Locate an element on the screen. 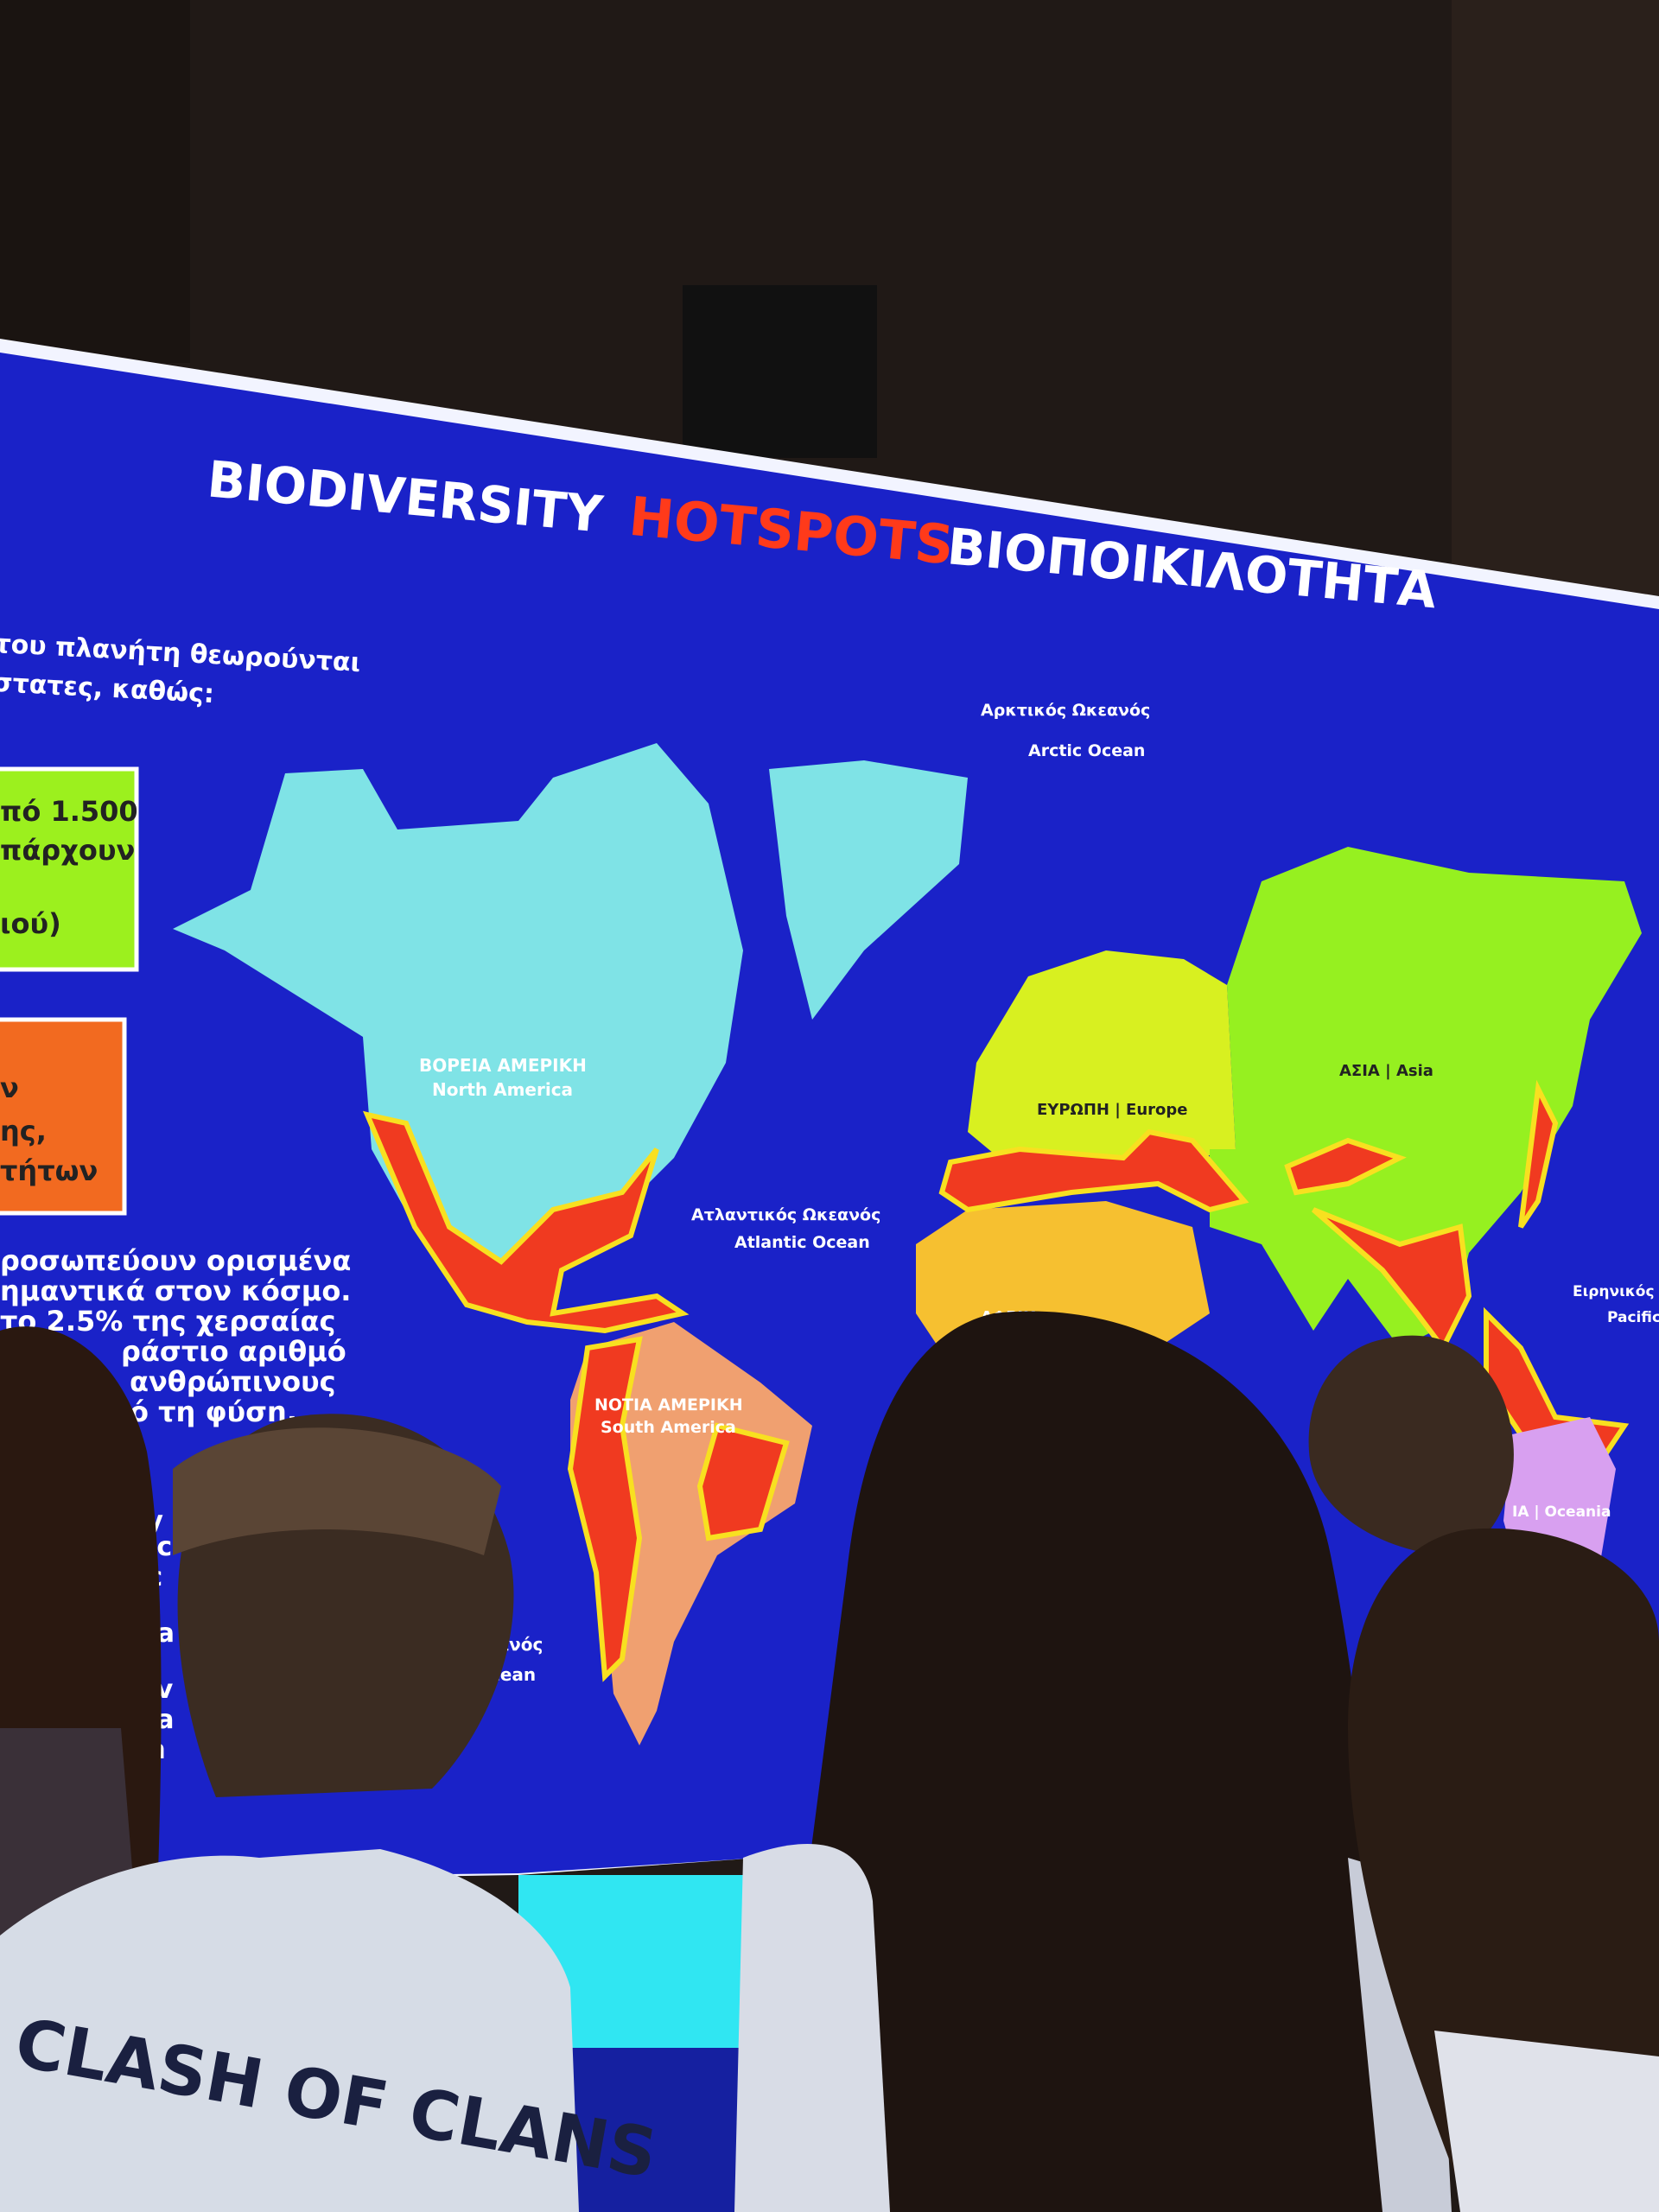  hotspot-japan is located at coordinates (1538, 1154).